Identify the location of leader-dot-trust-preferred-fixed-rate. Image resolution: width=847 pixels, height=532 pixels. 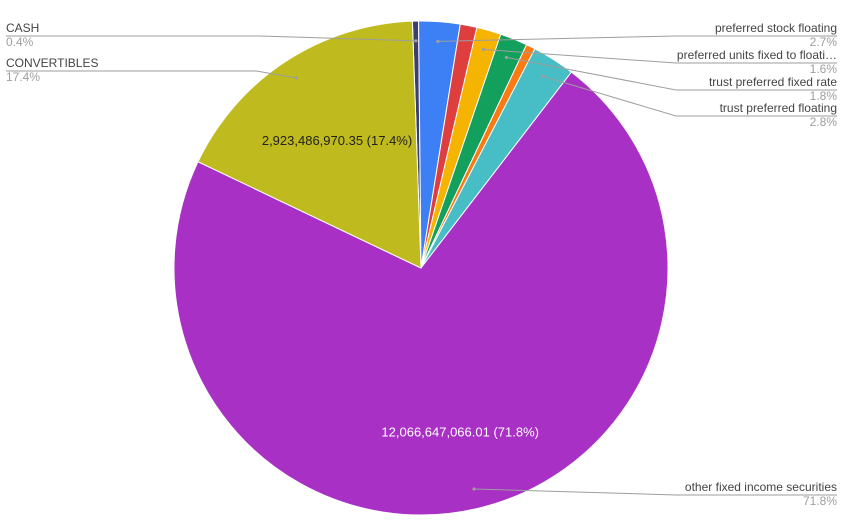
(506, 57).